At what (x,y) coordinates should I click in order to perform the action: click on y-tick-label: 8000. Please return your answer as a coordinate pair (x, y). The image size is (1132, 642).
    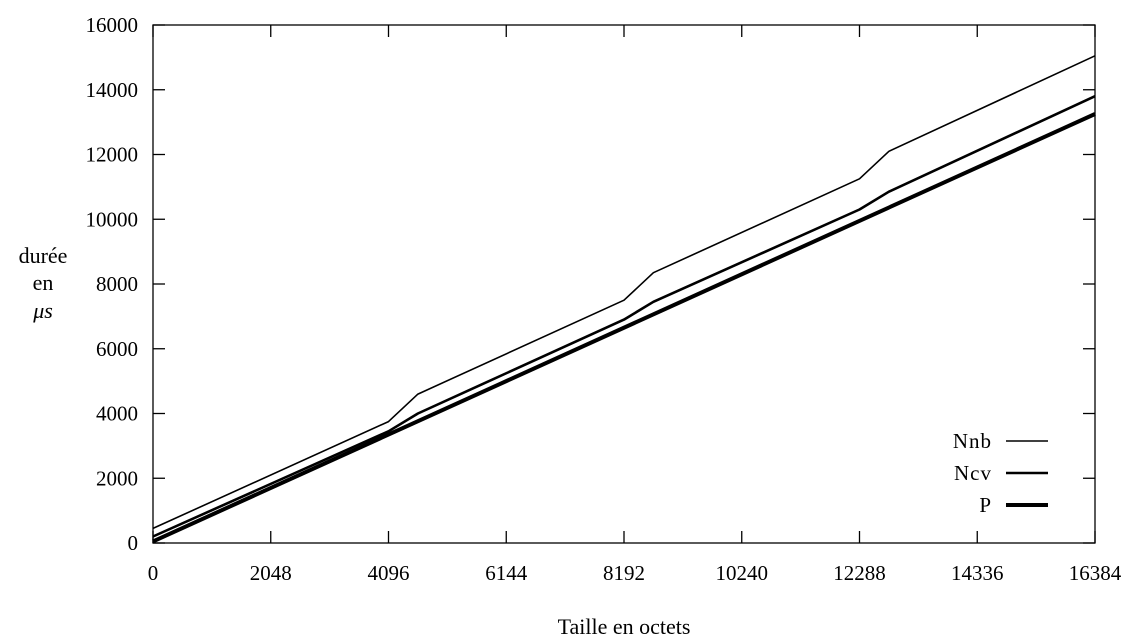
    Looking at the image, I should click on (117, 284).